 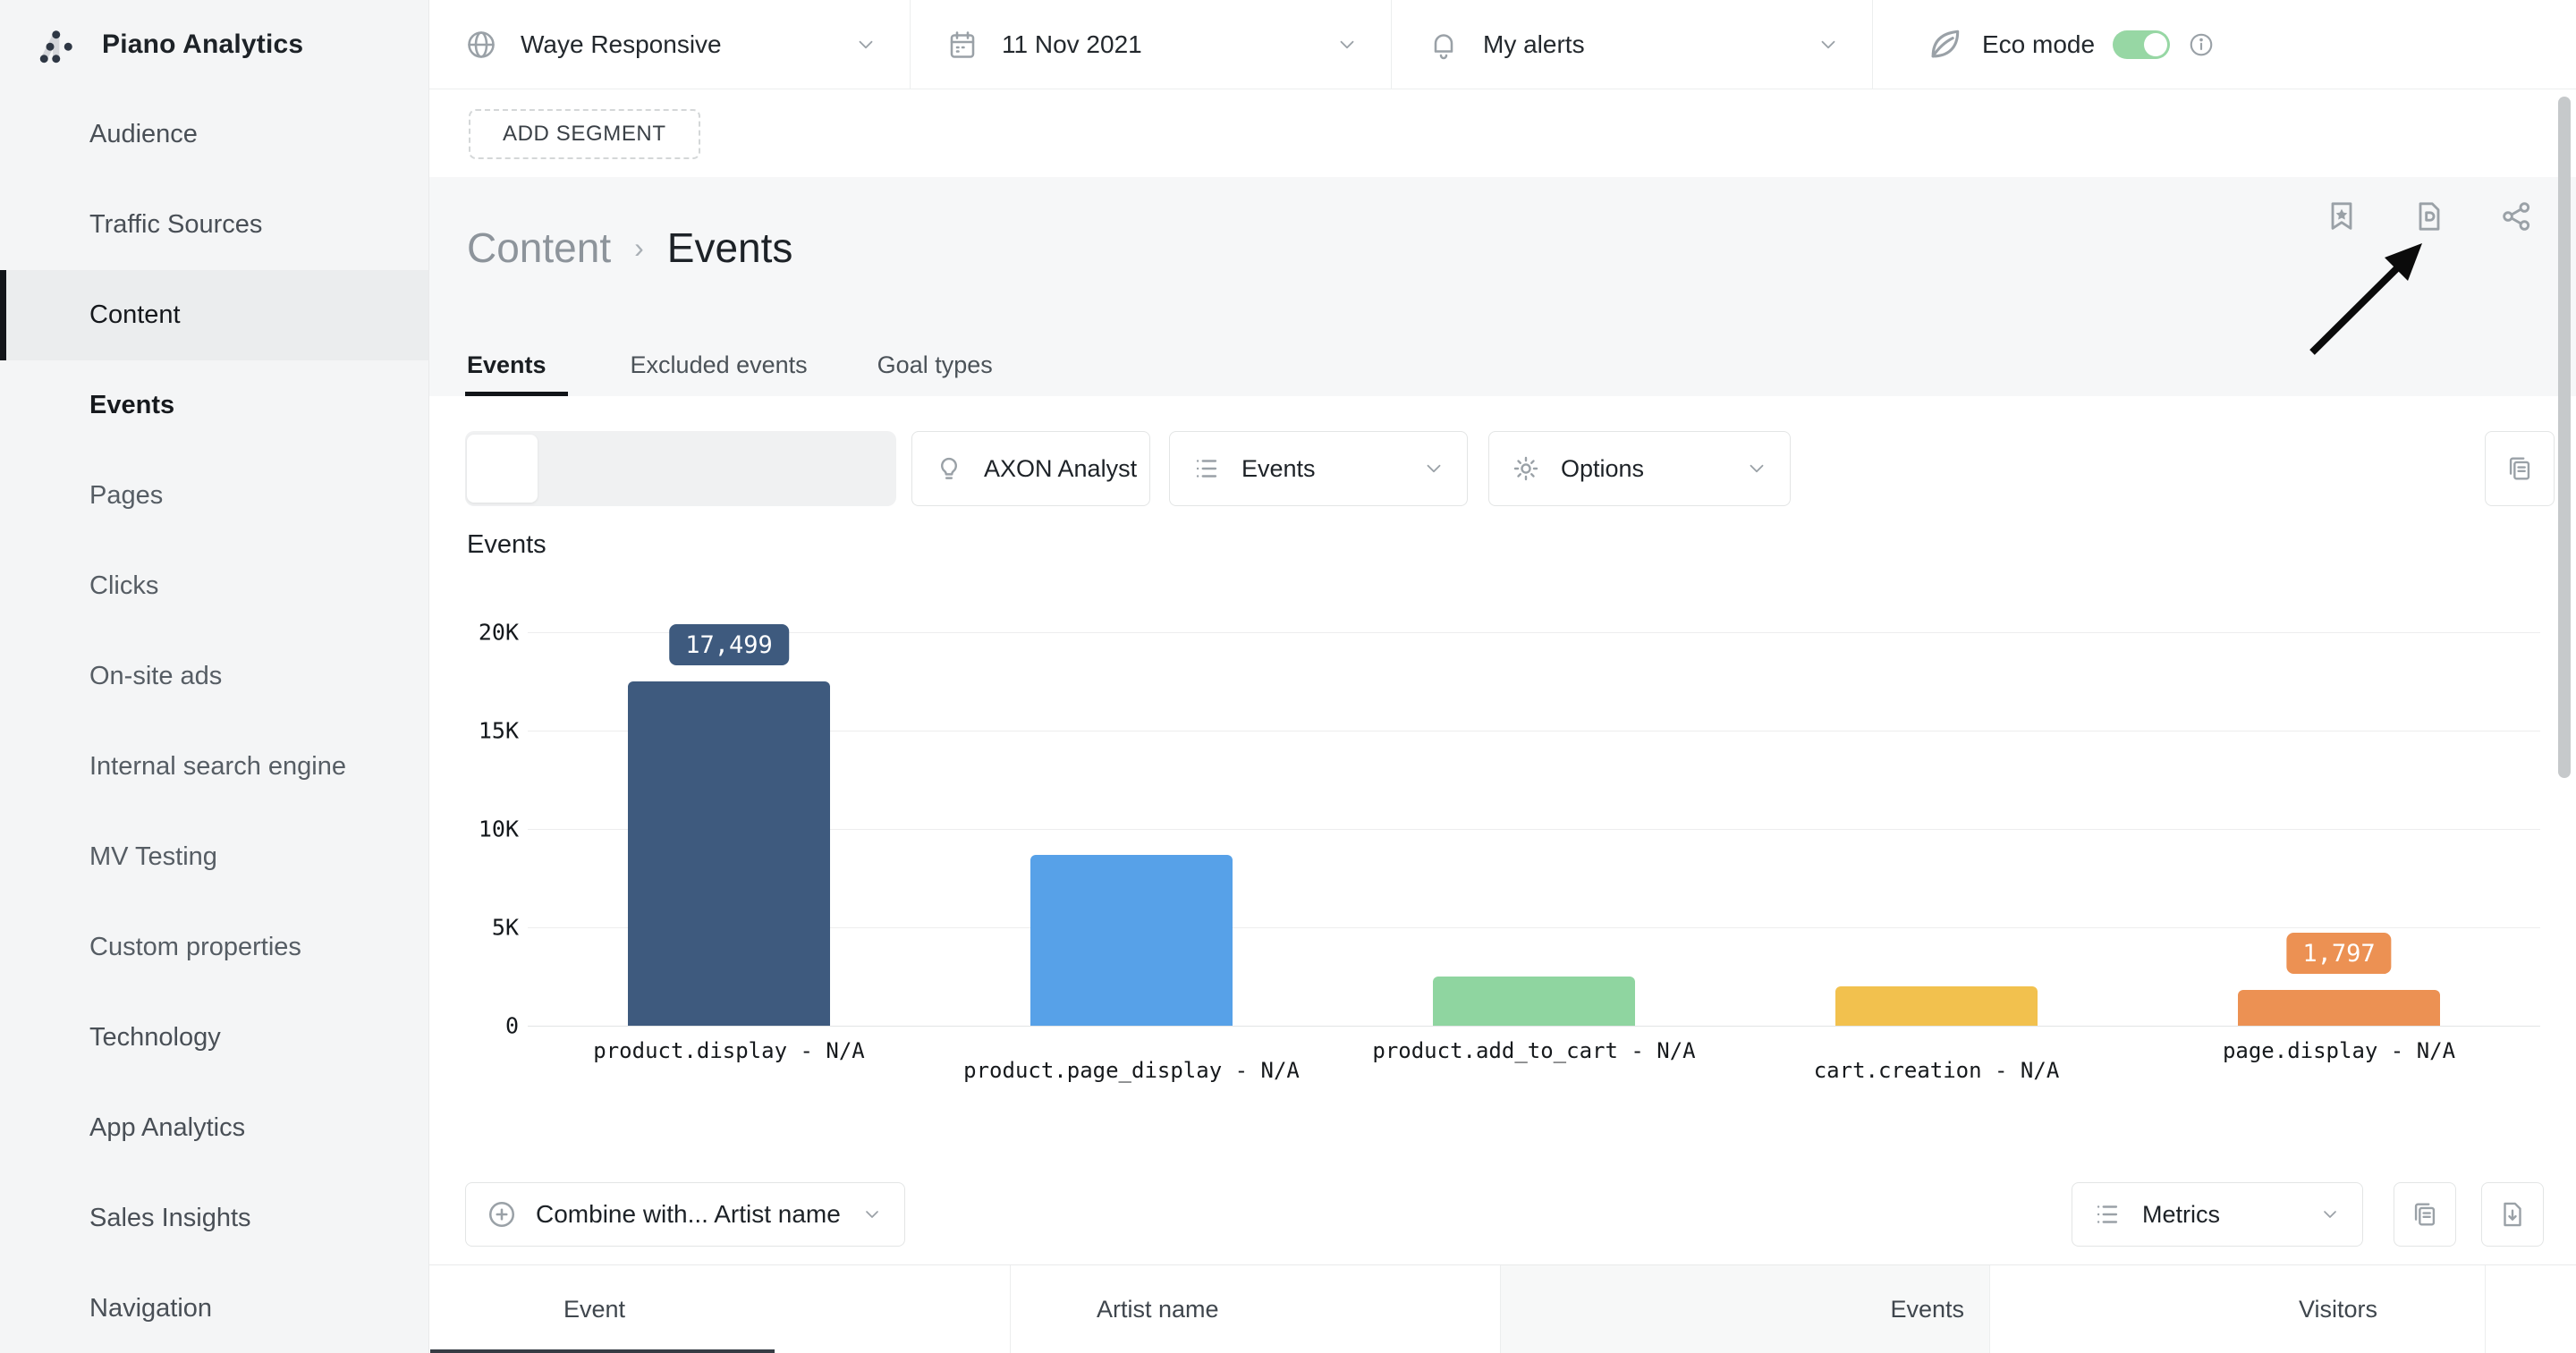 What do you see at coordinates (135, 314) in the screenshot?
I see `sidebar-item-label: Content` at bounding box center [135, 314].